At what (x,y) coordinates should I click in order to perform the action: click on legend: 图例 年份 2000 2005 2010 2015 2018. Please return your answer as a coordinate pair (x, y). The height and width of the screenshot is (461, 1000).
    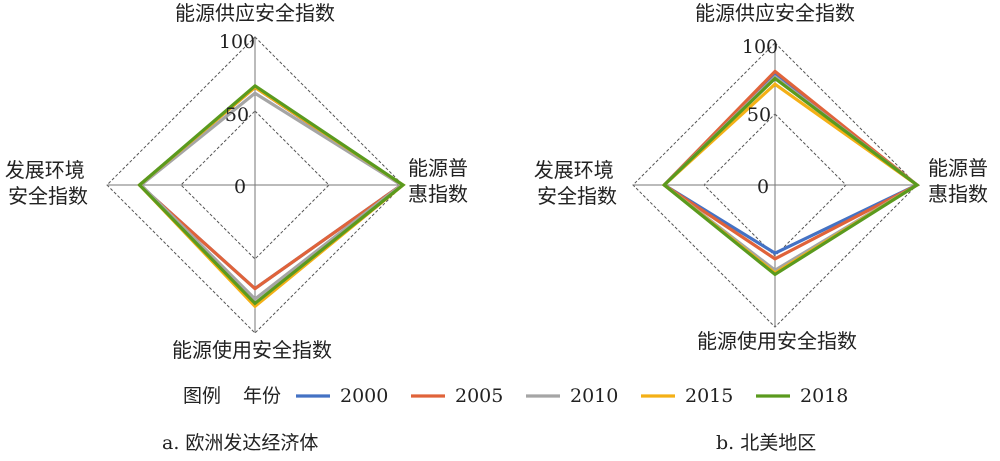
    Looking at the image, I should click on (515, 396).